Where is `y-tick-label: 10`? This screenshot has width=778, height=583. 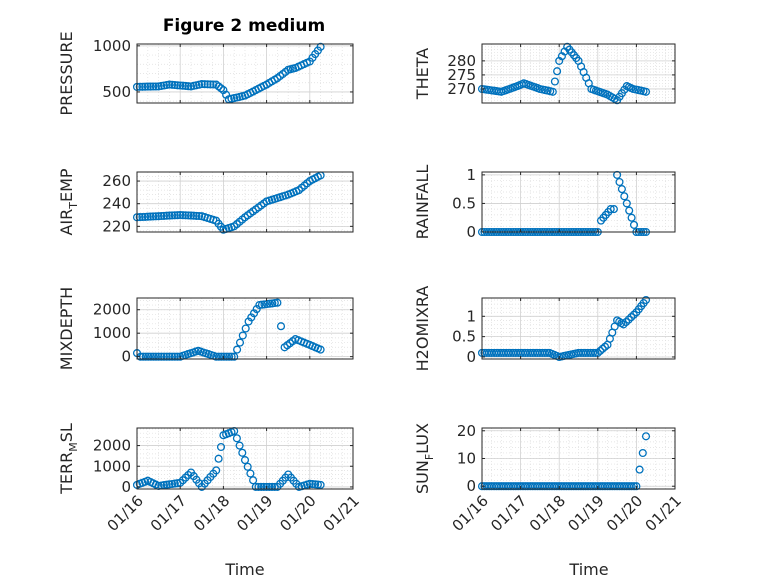 y-tick-label: 10 is located at coordinates (466, 459).